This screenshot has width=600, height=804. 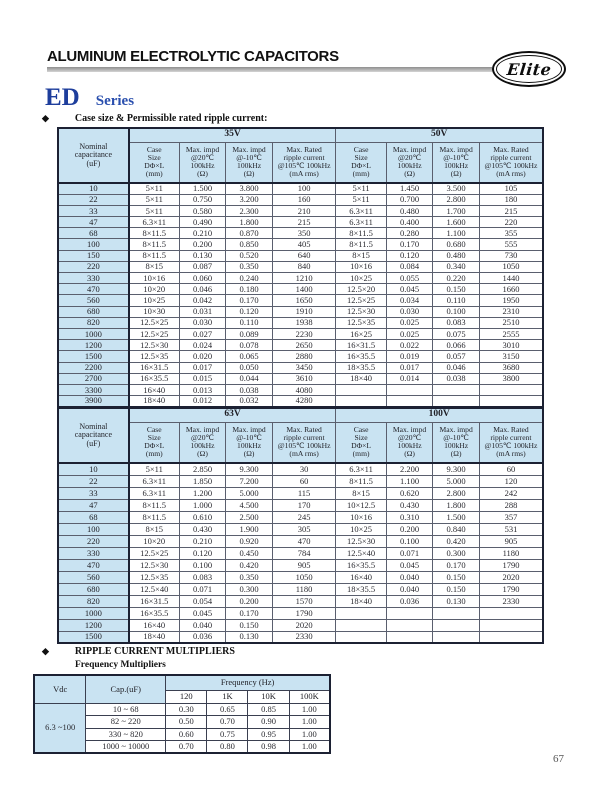 I want to click on table-cell: 0.042, so click(x=202, y=300).